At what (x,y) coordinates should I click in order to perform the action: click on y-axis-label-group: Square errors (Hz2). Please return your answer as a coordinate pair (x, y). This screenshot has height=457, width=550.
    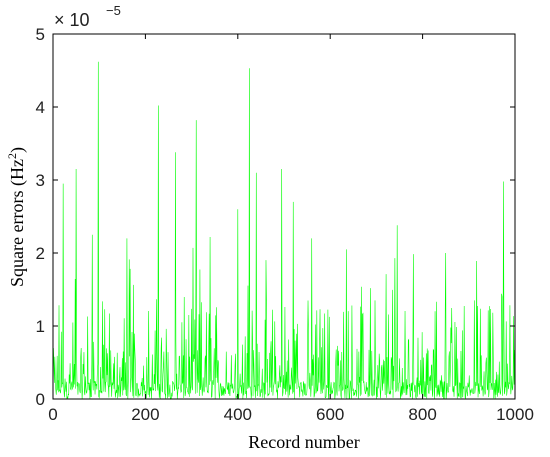
    Looking at the image, I should click on (16, 217).